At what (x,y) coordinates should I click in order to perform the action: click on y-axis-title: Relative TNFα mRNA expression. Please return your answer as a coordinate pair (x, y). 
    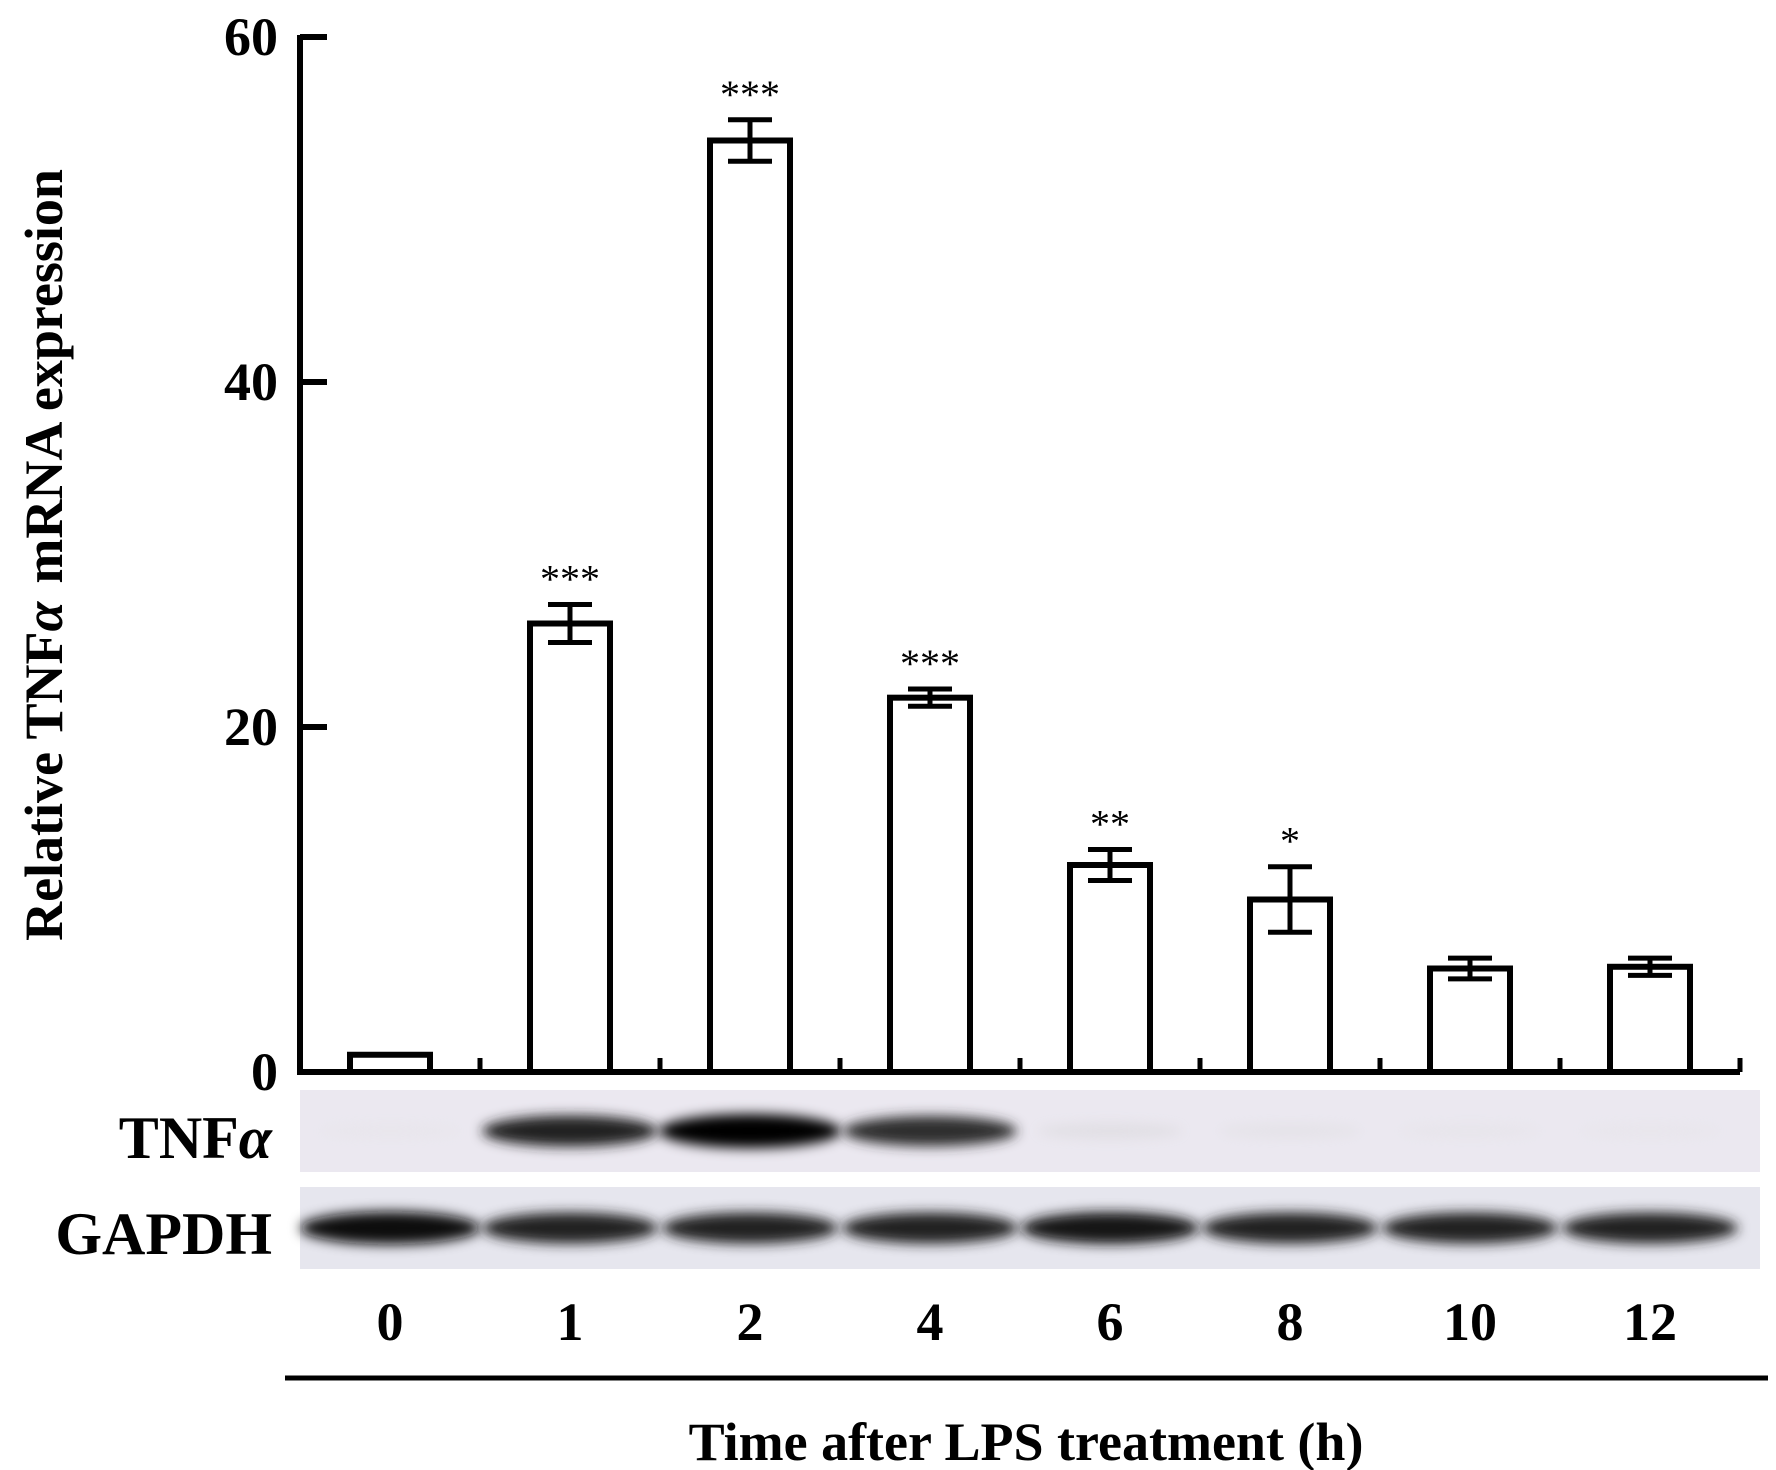
    Looking at the image, I should click on (44, 555).